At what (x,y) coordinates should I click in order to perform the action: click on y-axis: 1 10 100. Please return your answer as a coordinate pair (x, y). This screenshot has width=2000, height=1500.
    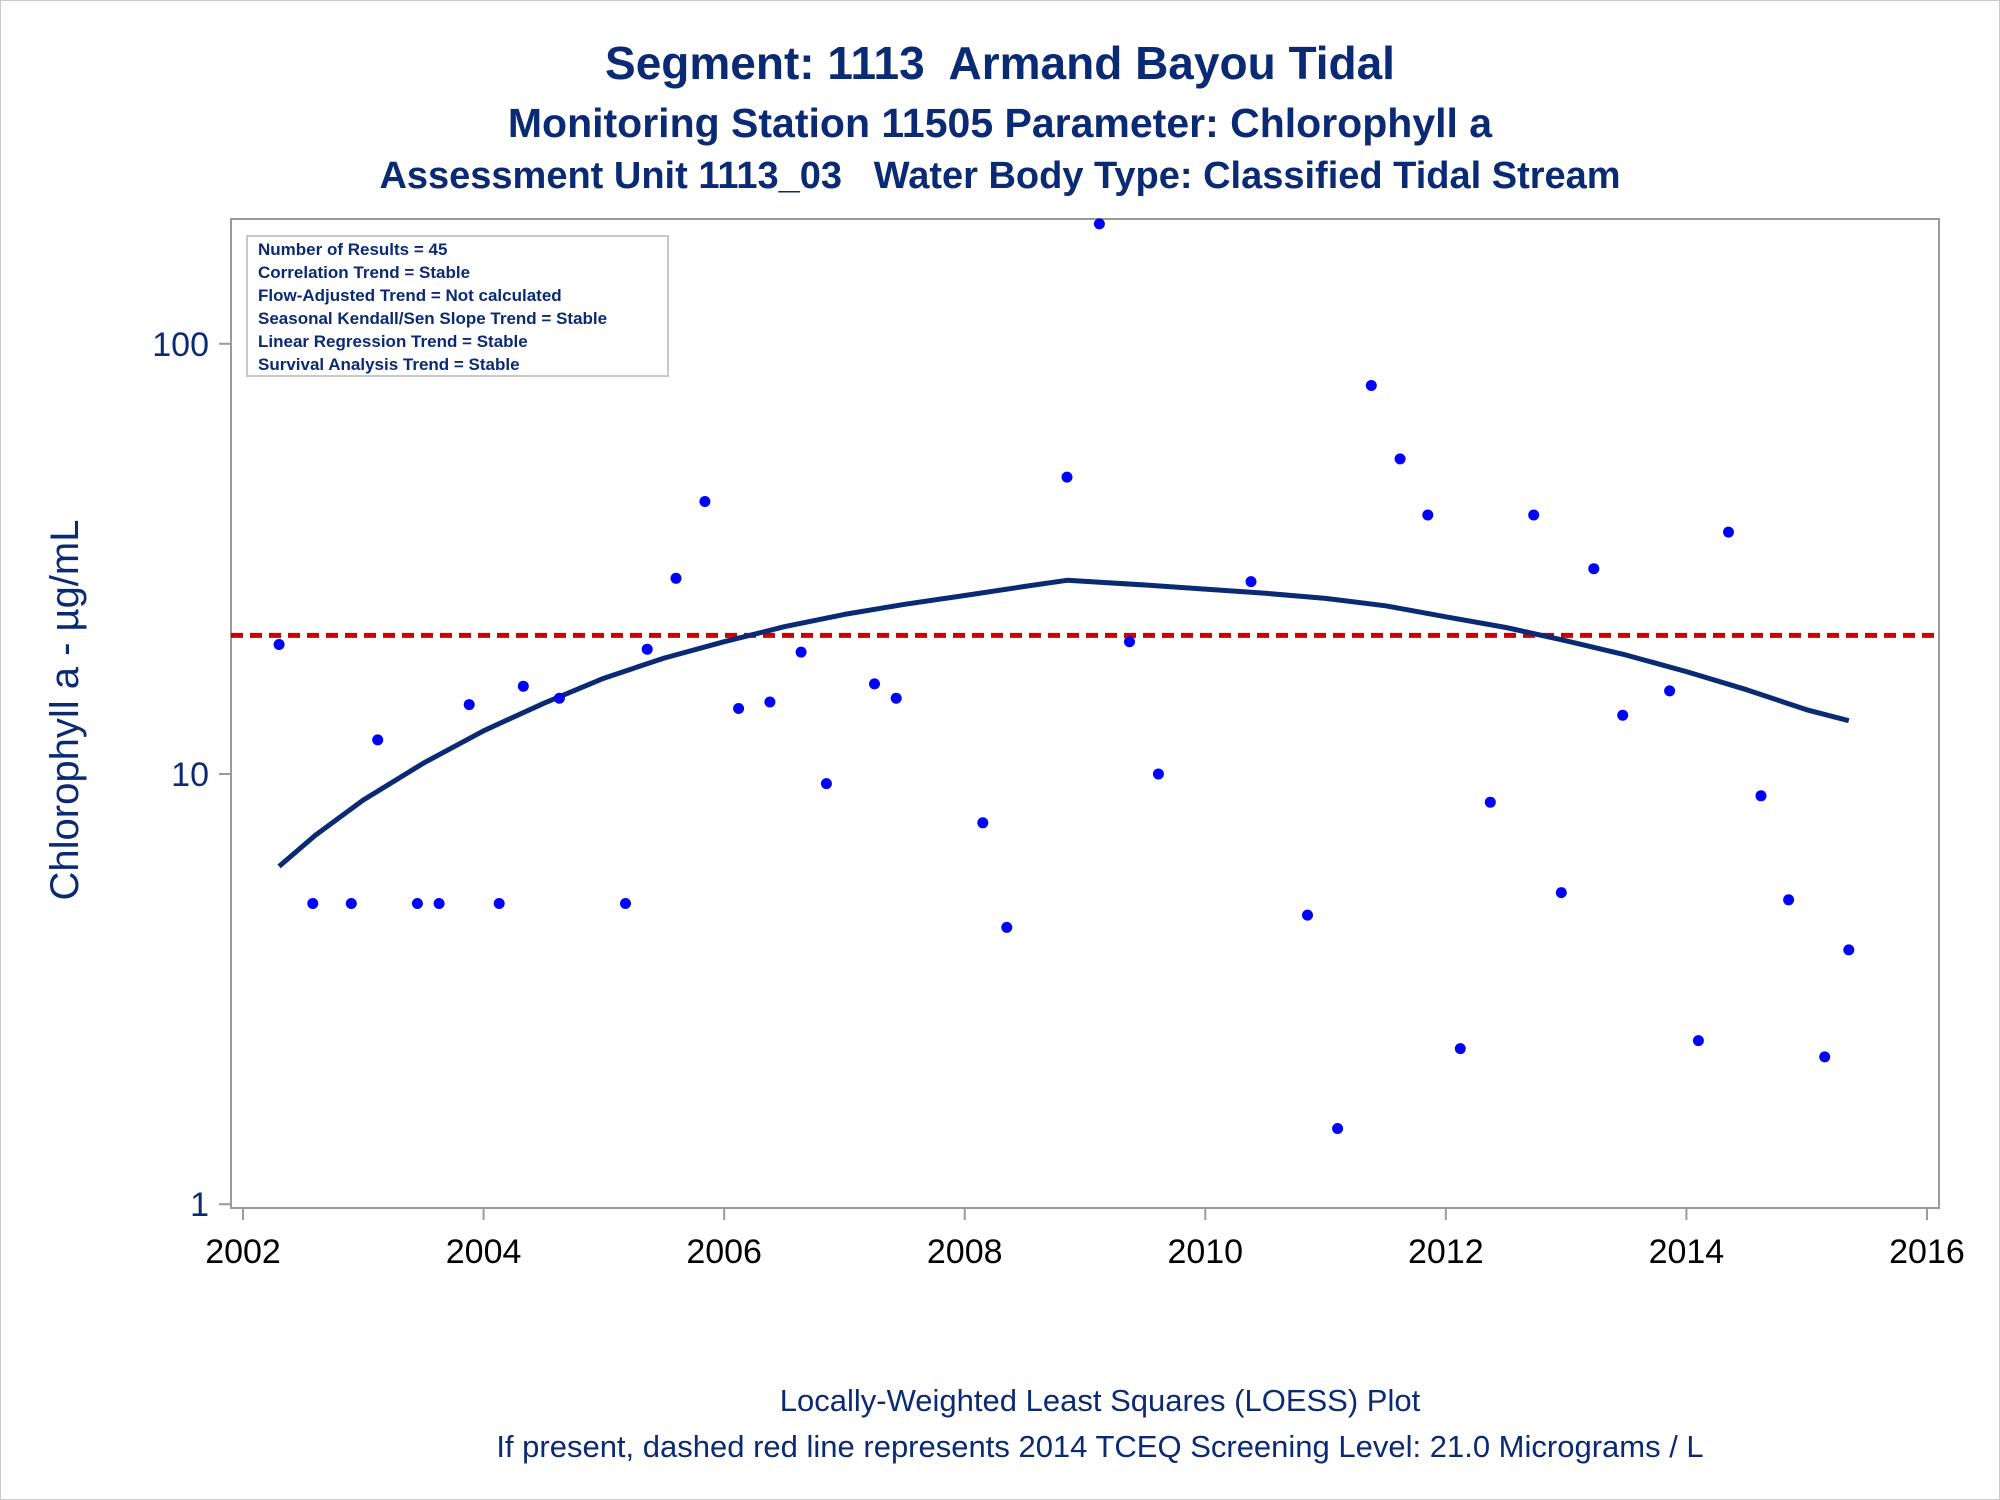
    Looking at the image, I should click on (191, 775).